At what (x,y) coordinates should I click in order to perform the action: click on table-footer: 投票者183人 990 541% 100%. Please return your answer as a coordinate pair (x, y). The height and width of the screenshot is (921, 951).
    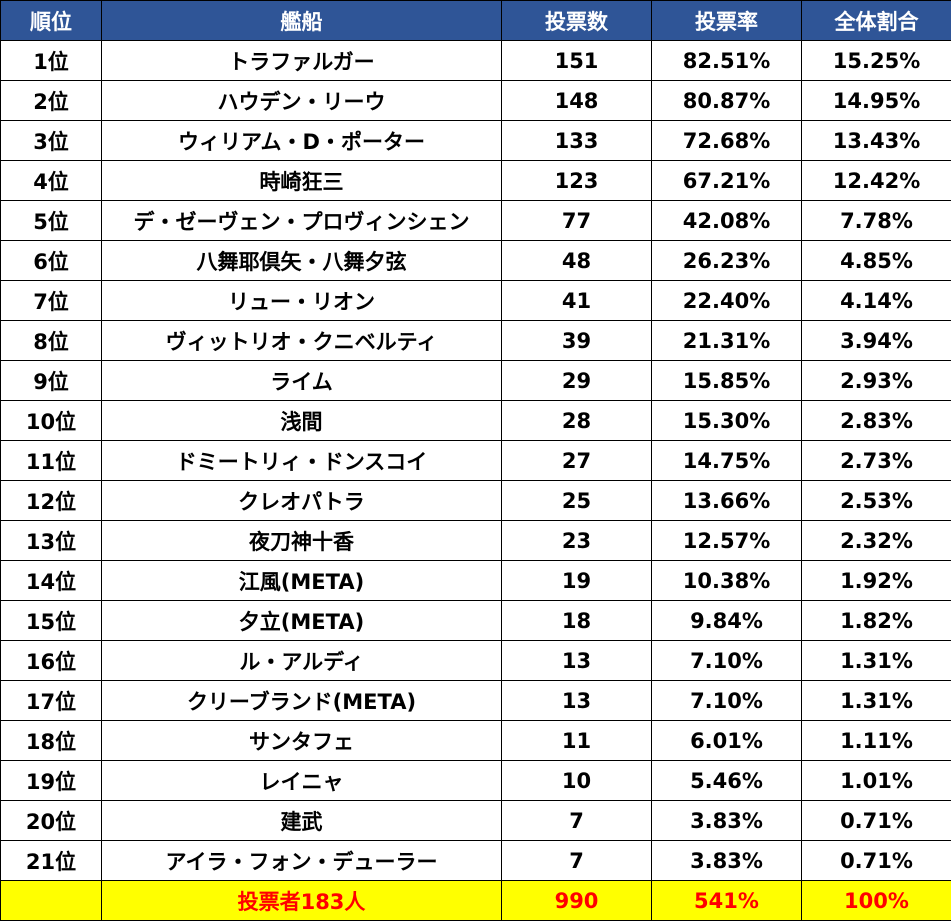
    Looking at the image, I should click on (475, 900).